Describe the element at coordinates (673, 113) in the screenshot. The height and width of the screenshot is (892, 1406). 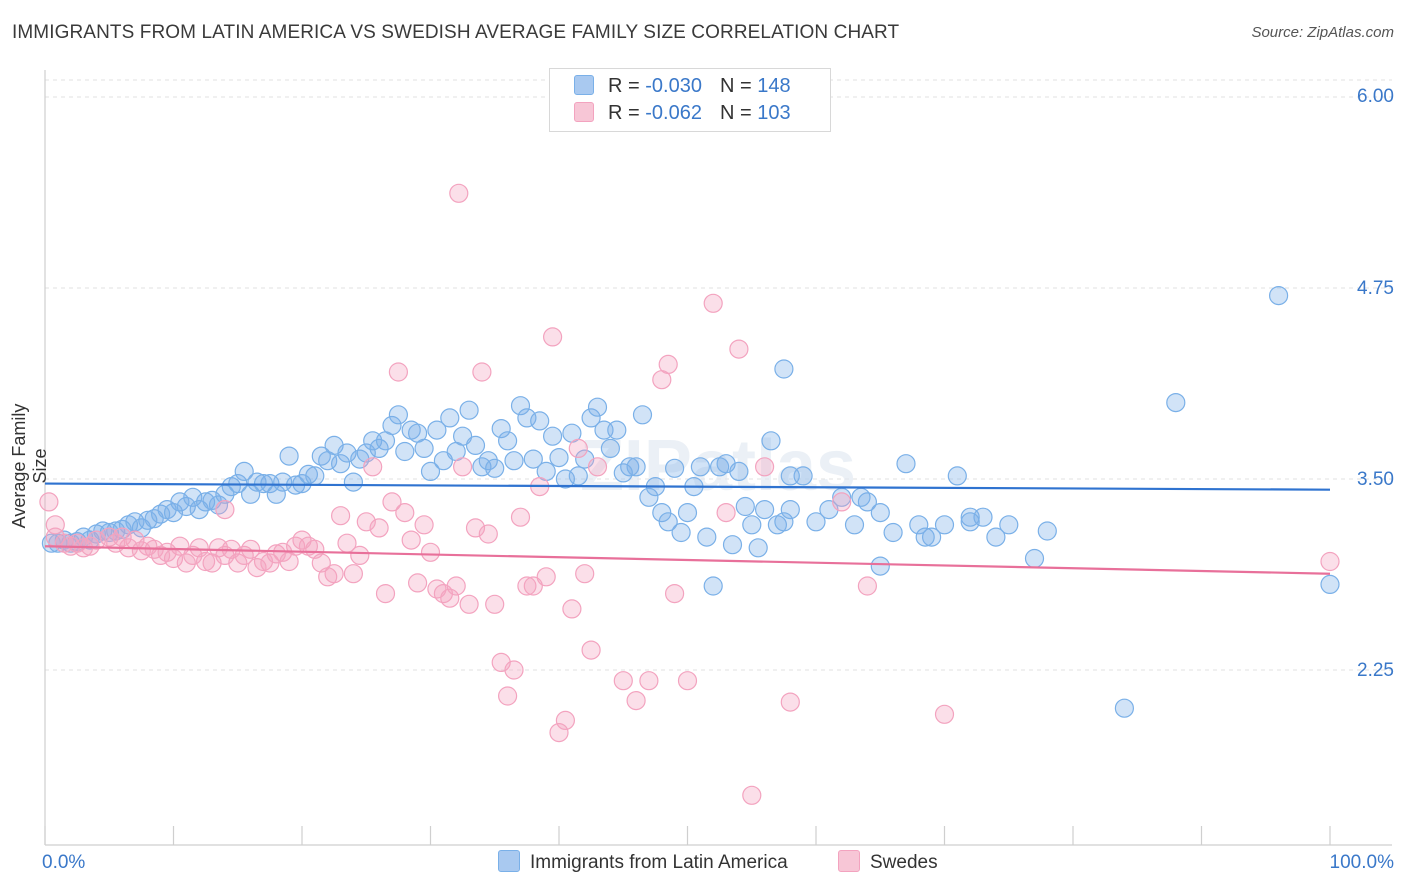
I see `legend-r-value: -0.062` at that location.